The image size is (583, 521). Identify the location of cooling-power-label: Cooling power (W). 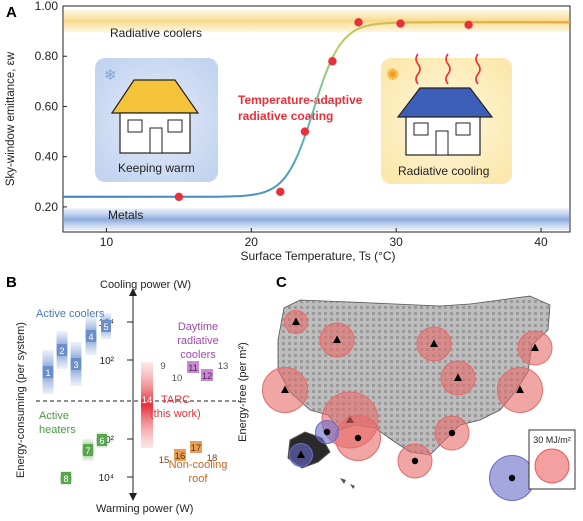
(145, 285).